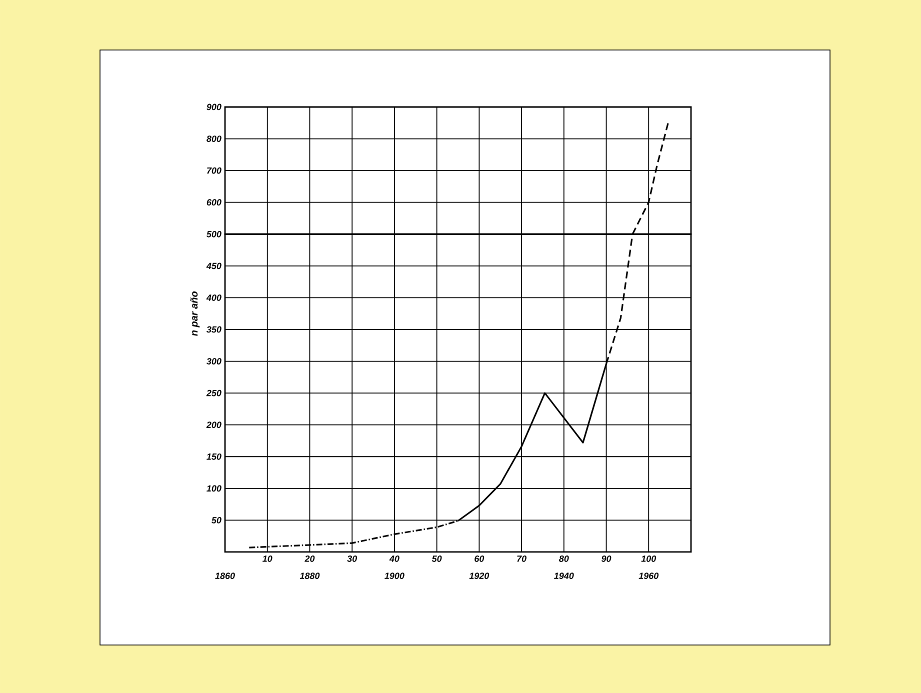 The width and height of the screenshot is (921, 693). What do you see at coordinates (394, 559) in the screenshot?
I see `x-tick-label: 40` at bounding box center [394, 559].